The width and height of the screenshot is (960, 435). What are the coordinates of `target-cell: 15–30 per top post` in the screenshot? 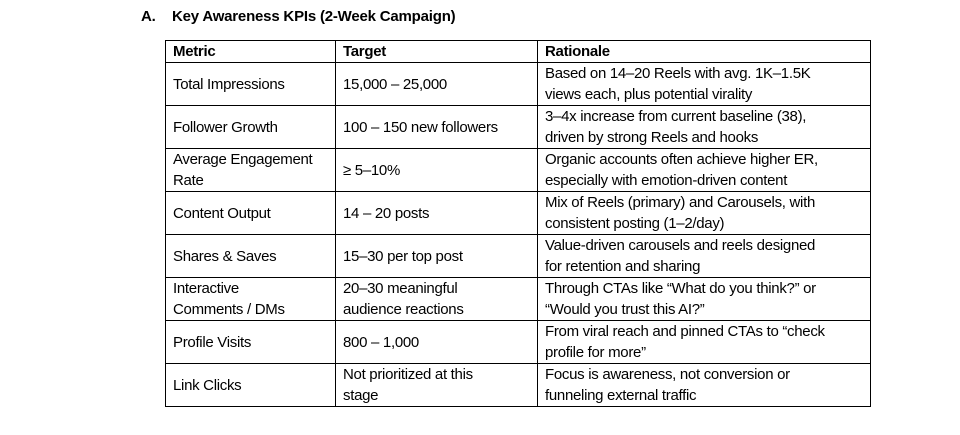 It's located at (436, 256).